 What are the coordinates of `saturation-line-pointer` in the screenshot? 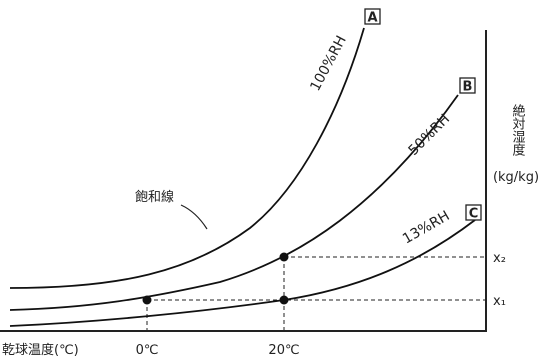 It's located at (194, 217).